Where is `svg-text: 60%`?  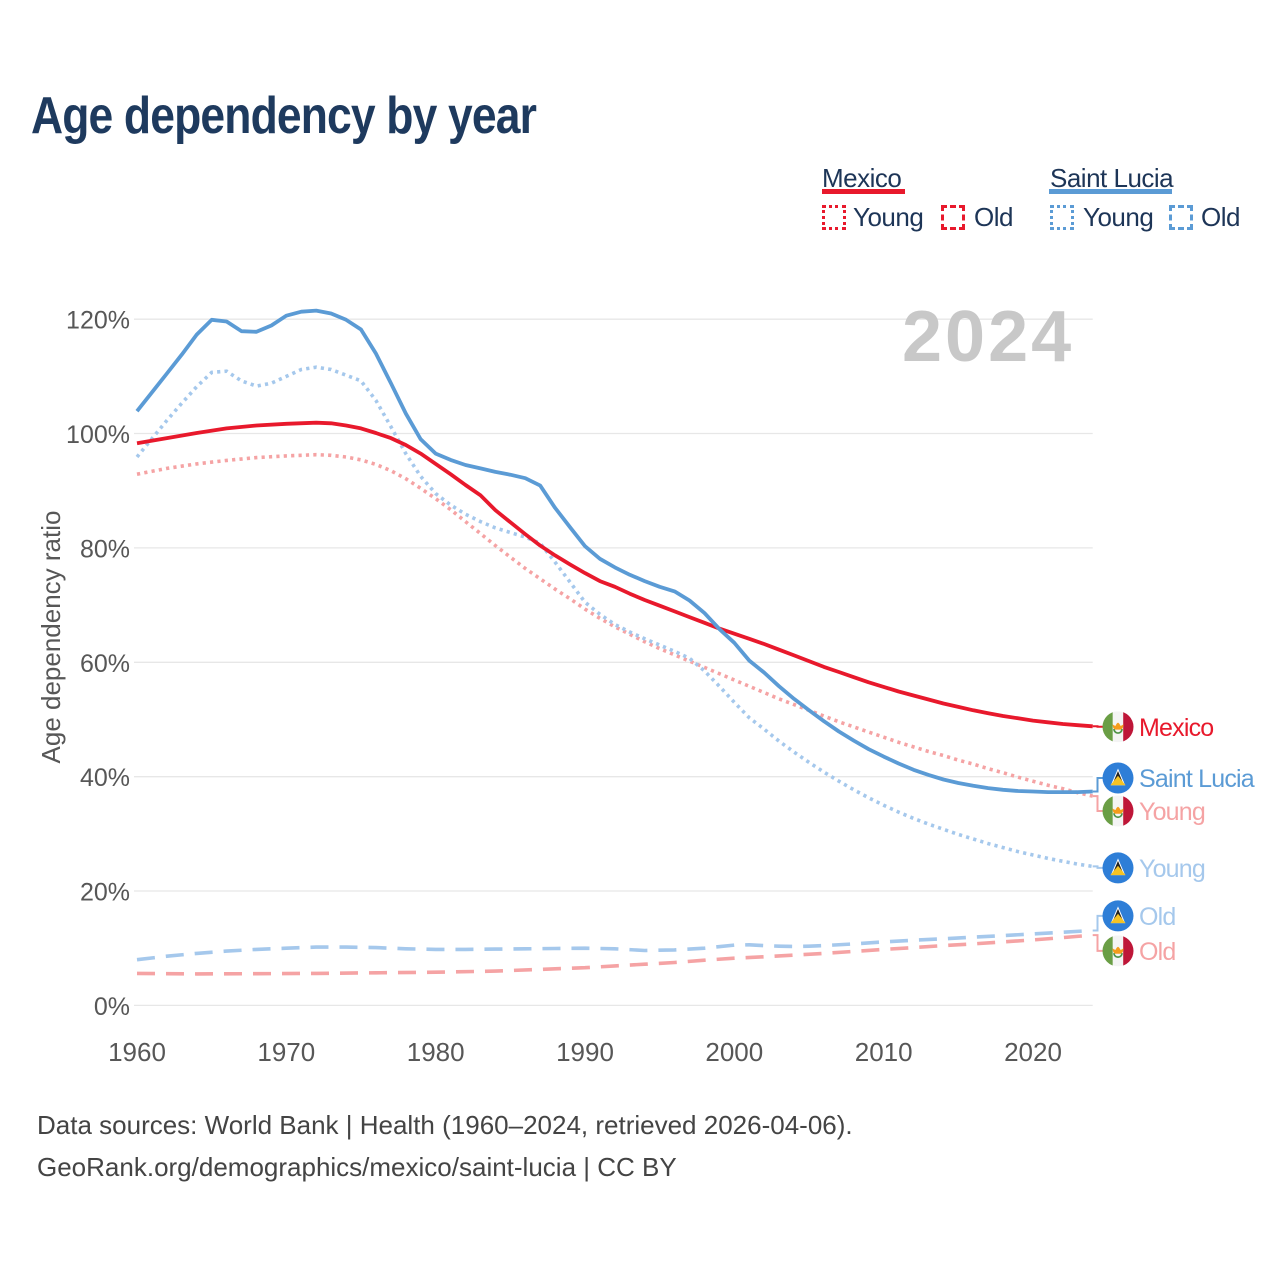 svg-text: 60% is located at coordinates (105, 664).